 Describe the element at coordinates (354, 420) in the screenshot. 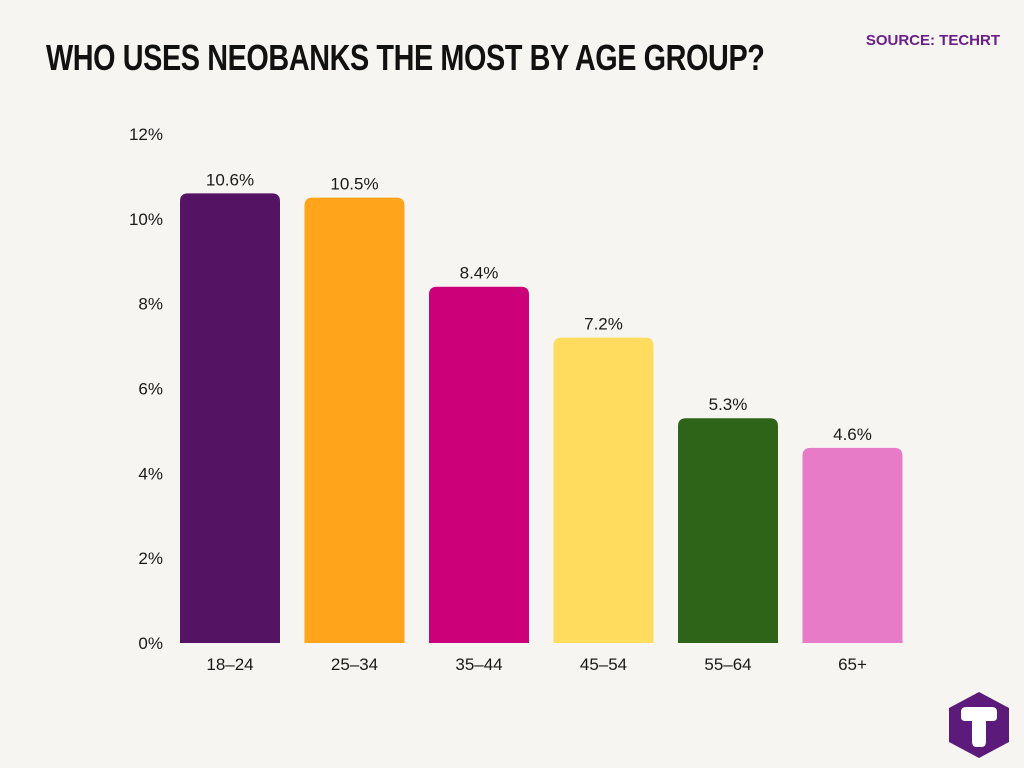

I see `bar-25–34` at that location.